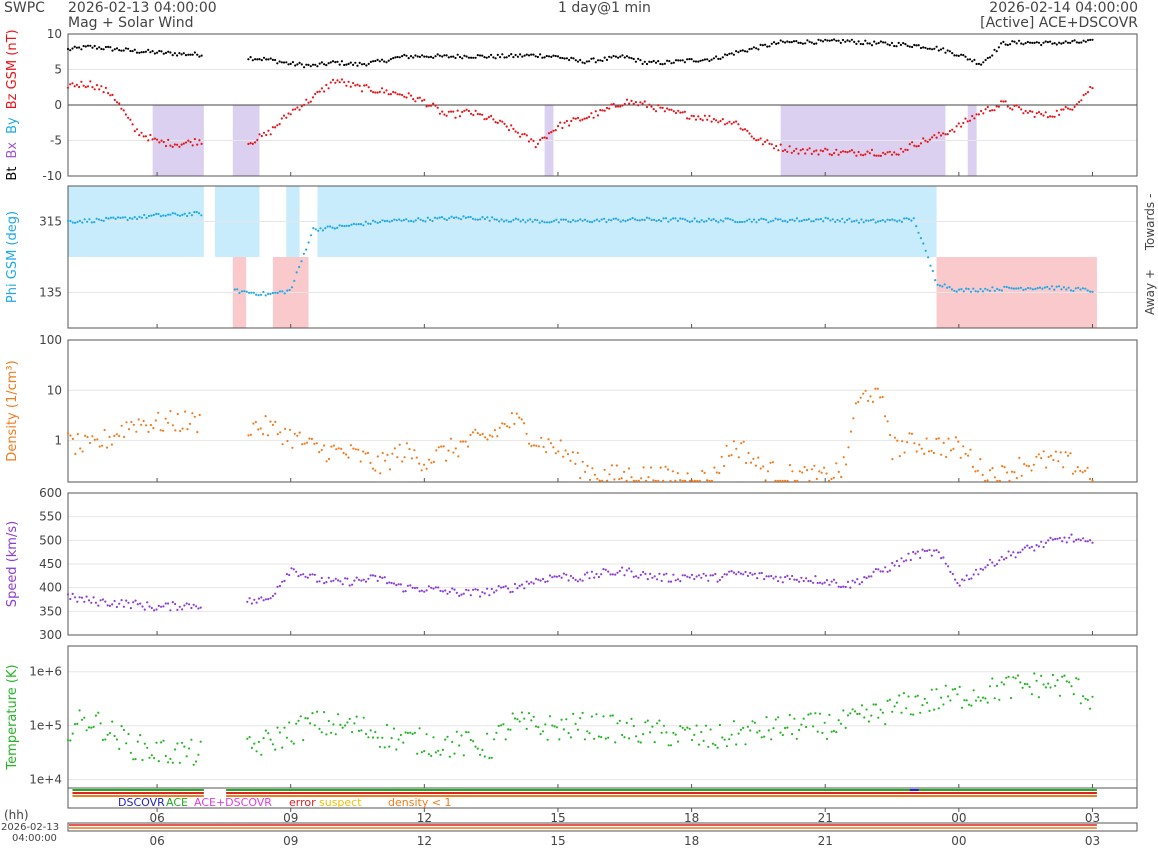 This screenshot has width=1158, height=848. What do you see at coordinates (50, 540) in the screenshot?
I see `speed-ytick-label: 500` at bounding box center [50, 540].